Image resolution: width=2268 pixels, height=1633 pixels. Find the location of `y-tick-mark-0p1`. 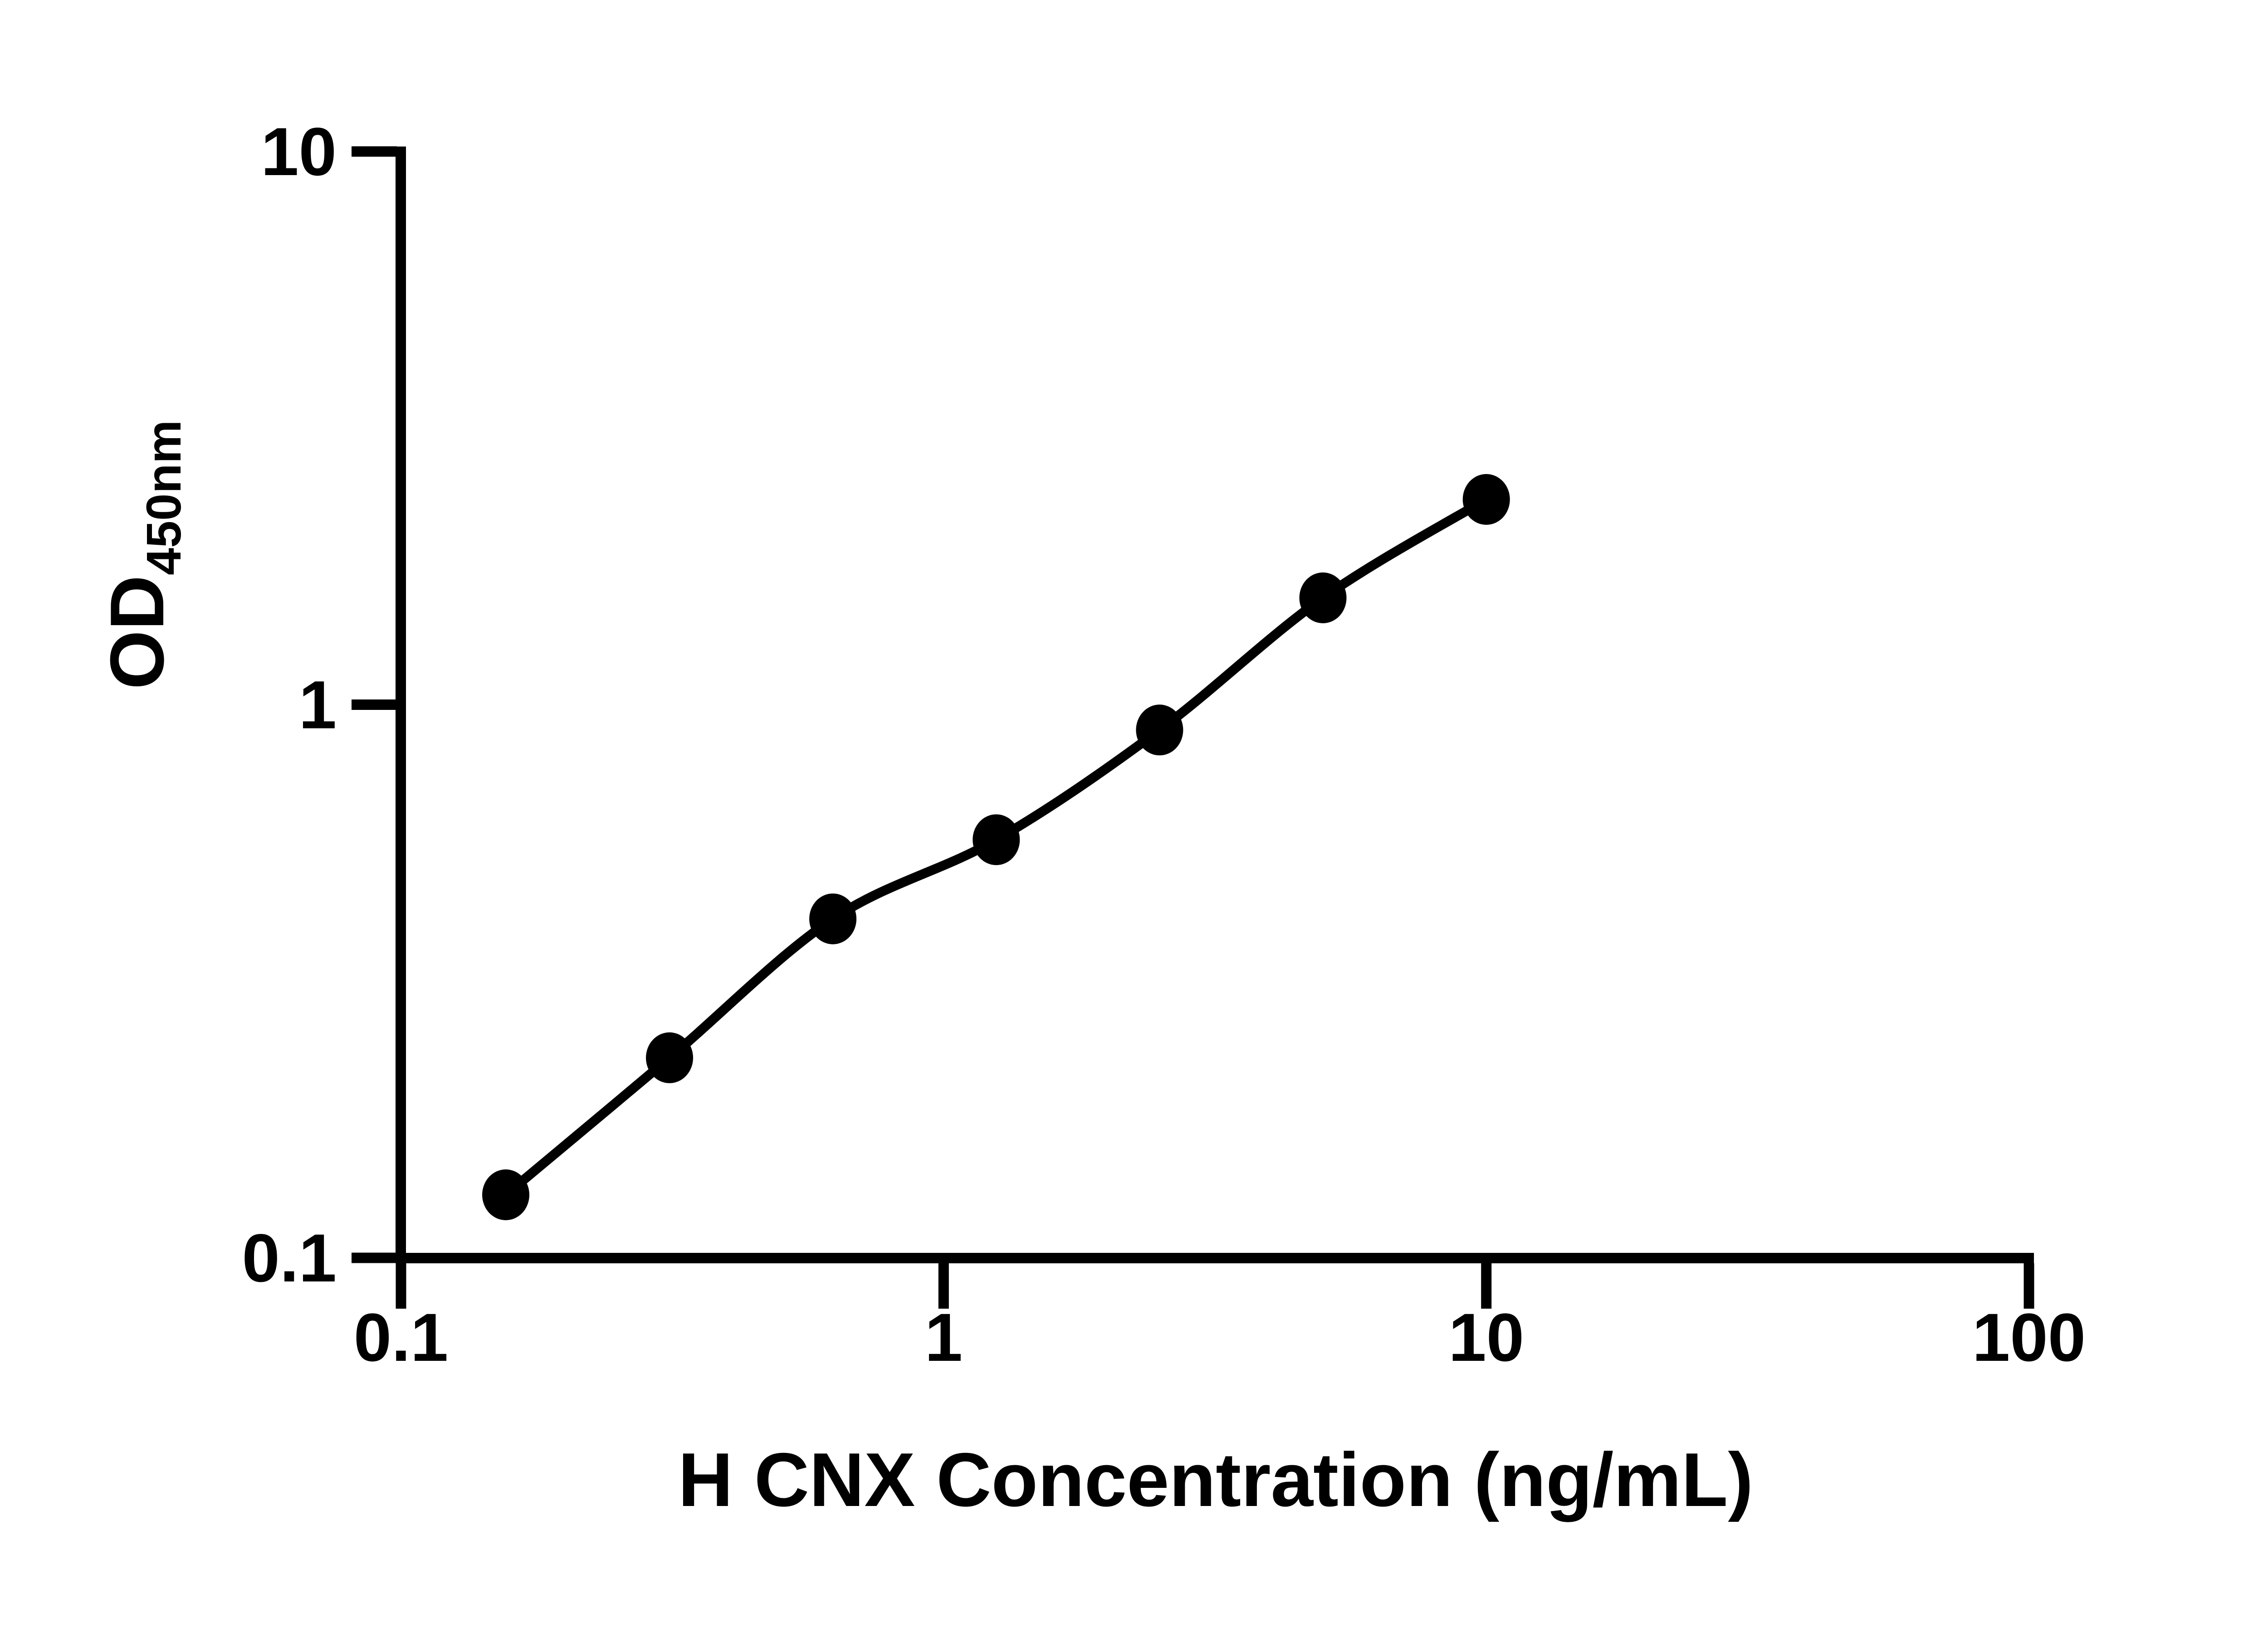

y-tick-mark-0p1 is located at coordinates (374, 1257).